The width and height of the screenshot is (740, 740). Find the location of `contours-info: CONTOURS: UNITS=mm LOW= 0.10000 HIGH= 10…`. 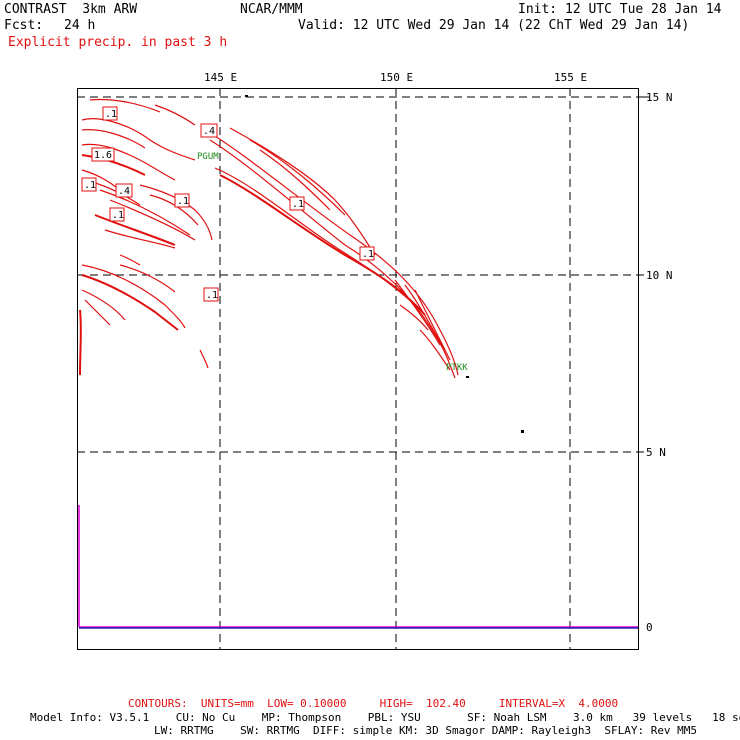

contours-info: CONTOURS: UNITS=mm LOW= 0.10000 HIGH= 10… is located at coordinates (373, 703).